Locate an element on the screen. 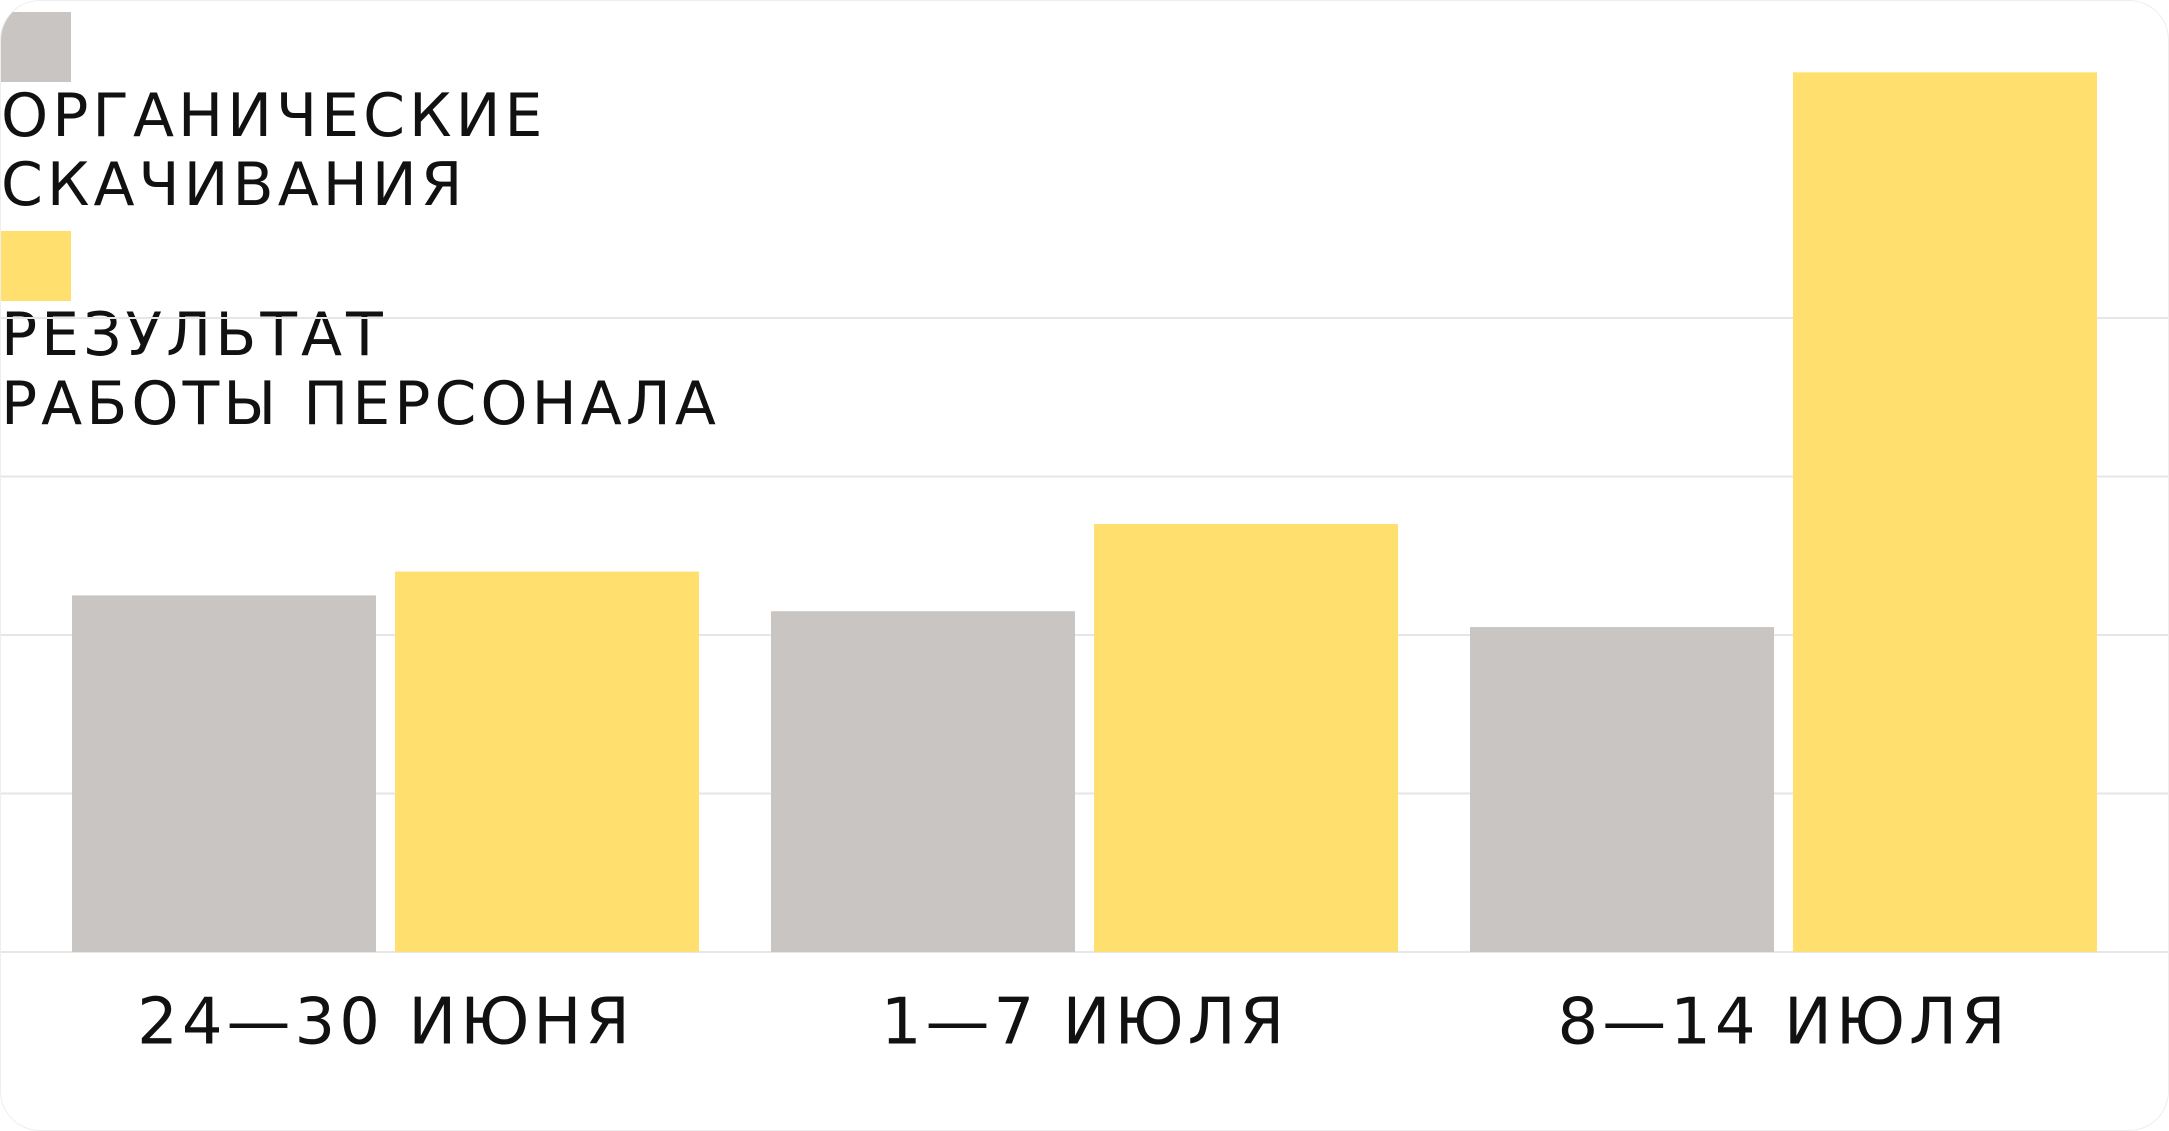 The width and height of the screenshot is (2169, 1131). legend-label: РЕЗУЛЬТАТ РАБОТЫ ПЕРСОНАЛА is located at coordinates (360, 369).